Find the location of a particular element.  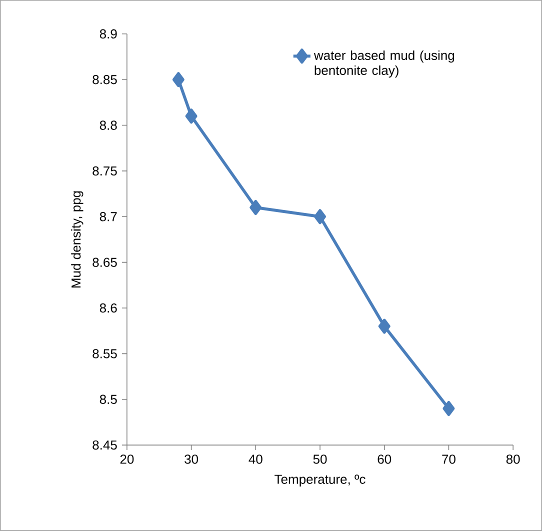

x-tick-label: 50 is located at coordinates (320, 459).